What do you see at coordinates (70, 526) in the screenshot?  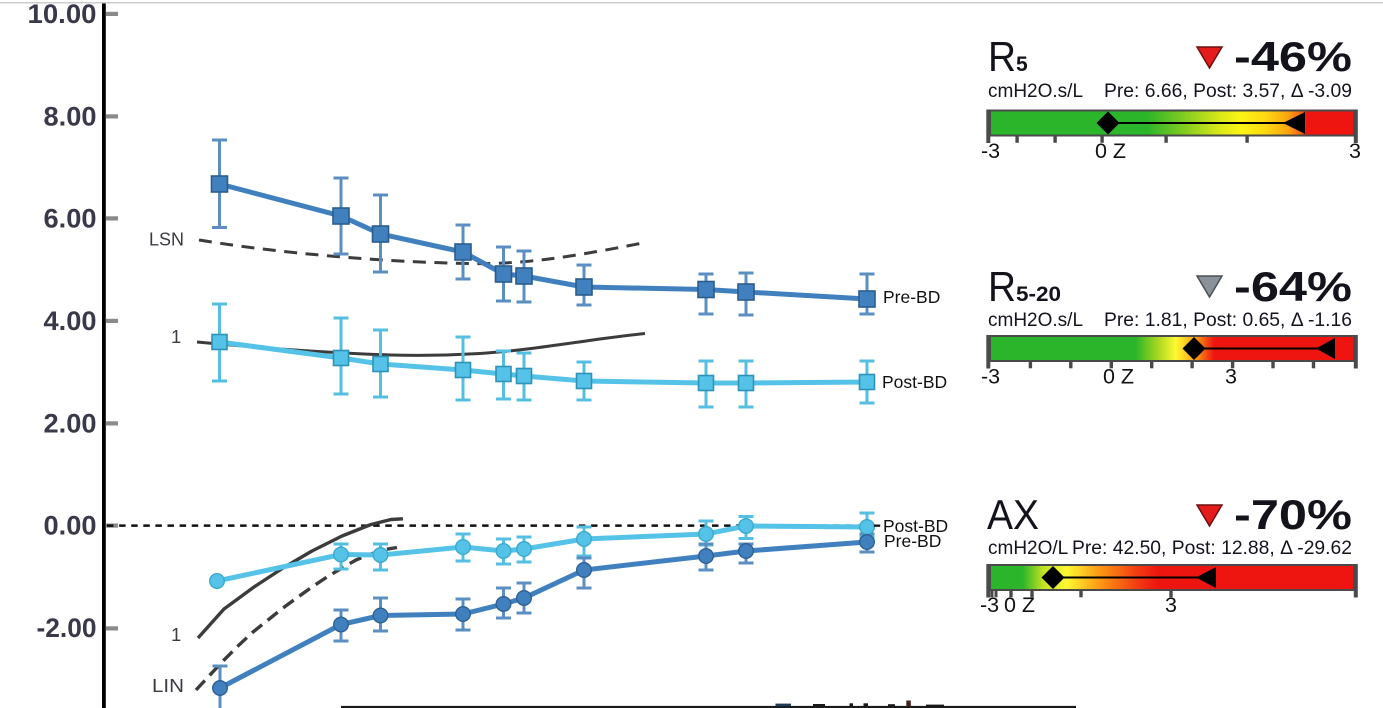 I see `svg-text: 0.00` at bounding box center [70, 526].